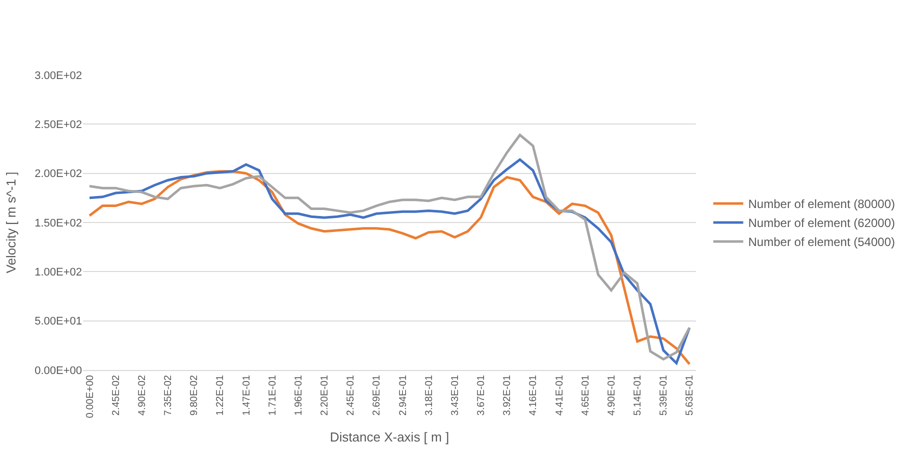  Describe the element at coordinates (58, 125) in the screenshot. I see `y-tick-label: 2.50E+02` at that location.